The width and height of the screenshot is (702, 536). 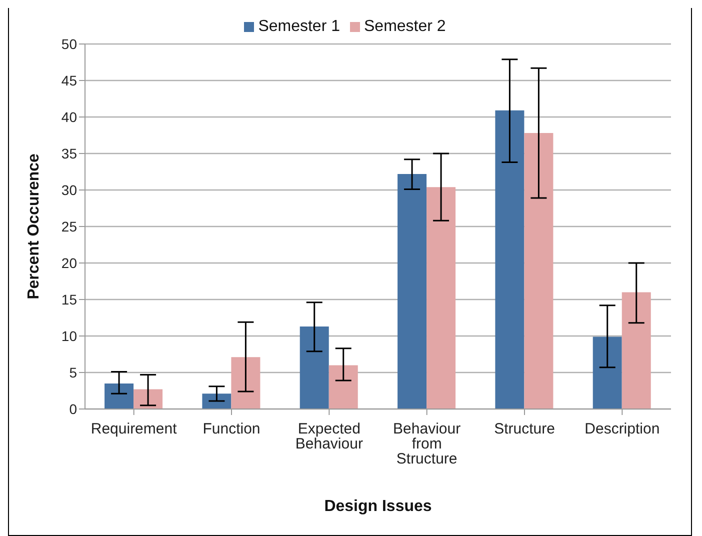 What do you see at coordinates (69, 80) in the screenshot?
I see `y-tick-label: 45` at bounding box center [69, 80].